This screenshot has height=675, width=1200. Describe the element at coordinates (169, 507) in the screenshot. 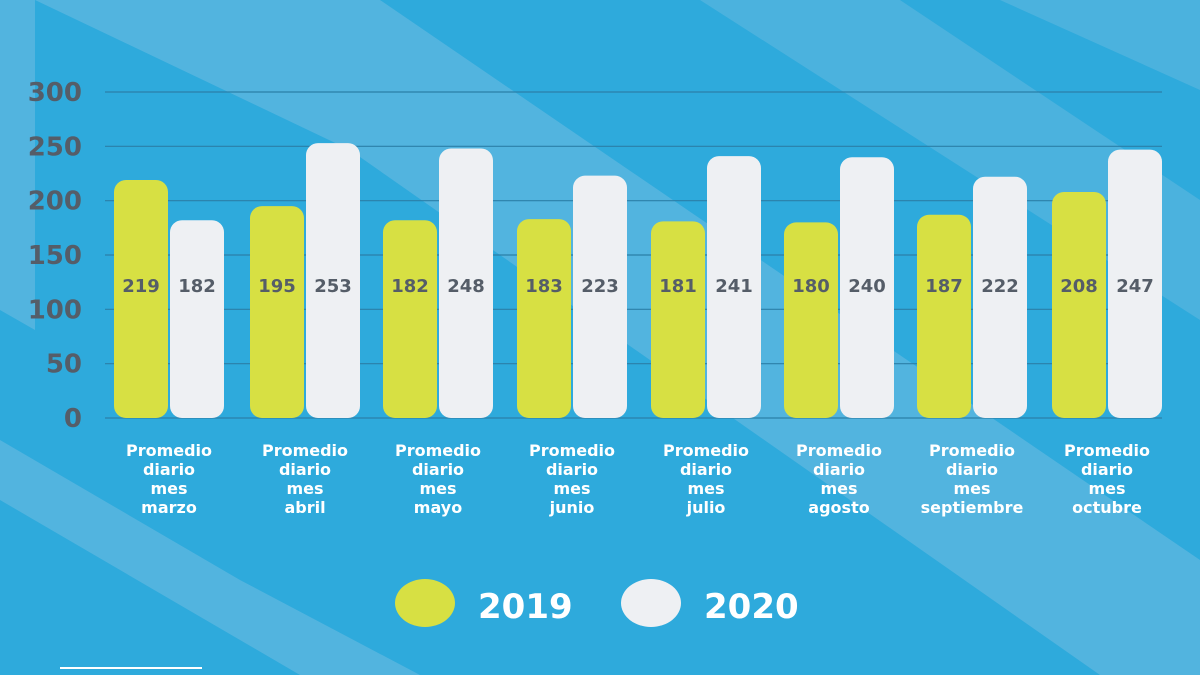

I see `x-tick-label: marzo` at that location.